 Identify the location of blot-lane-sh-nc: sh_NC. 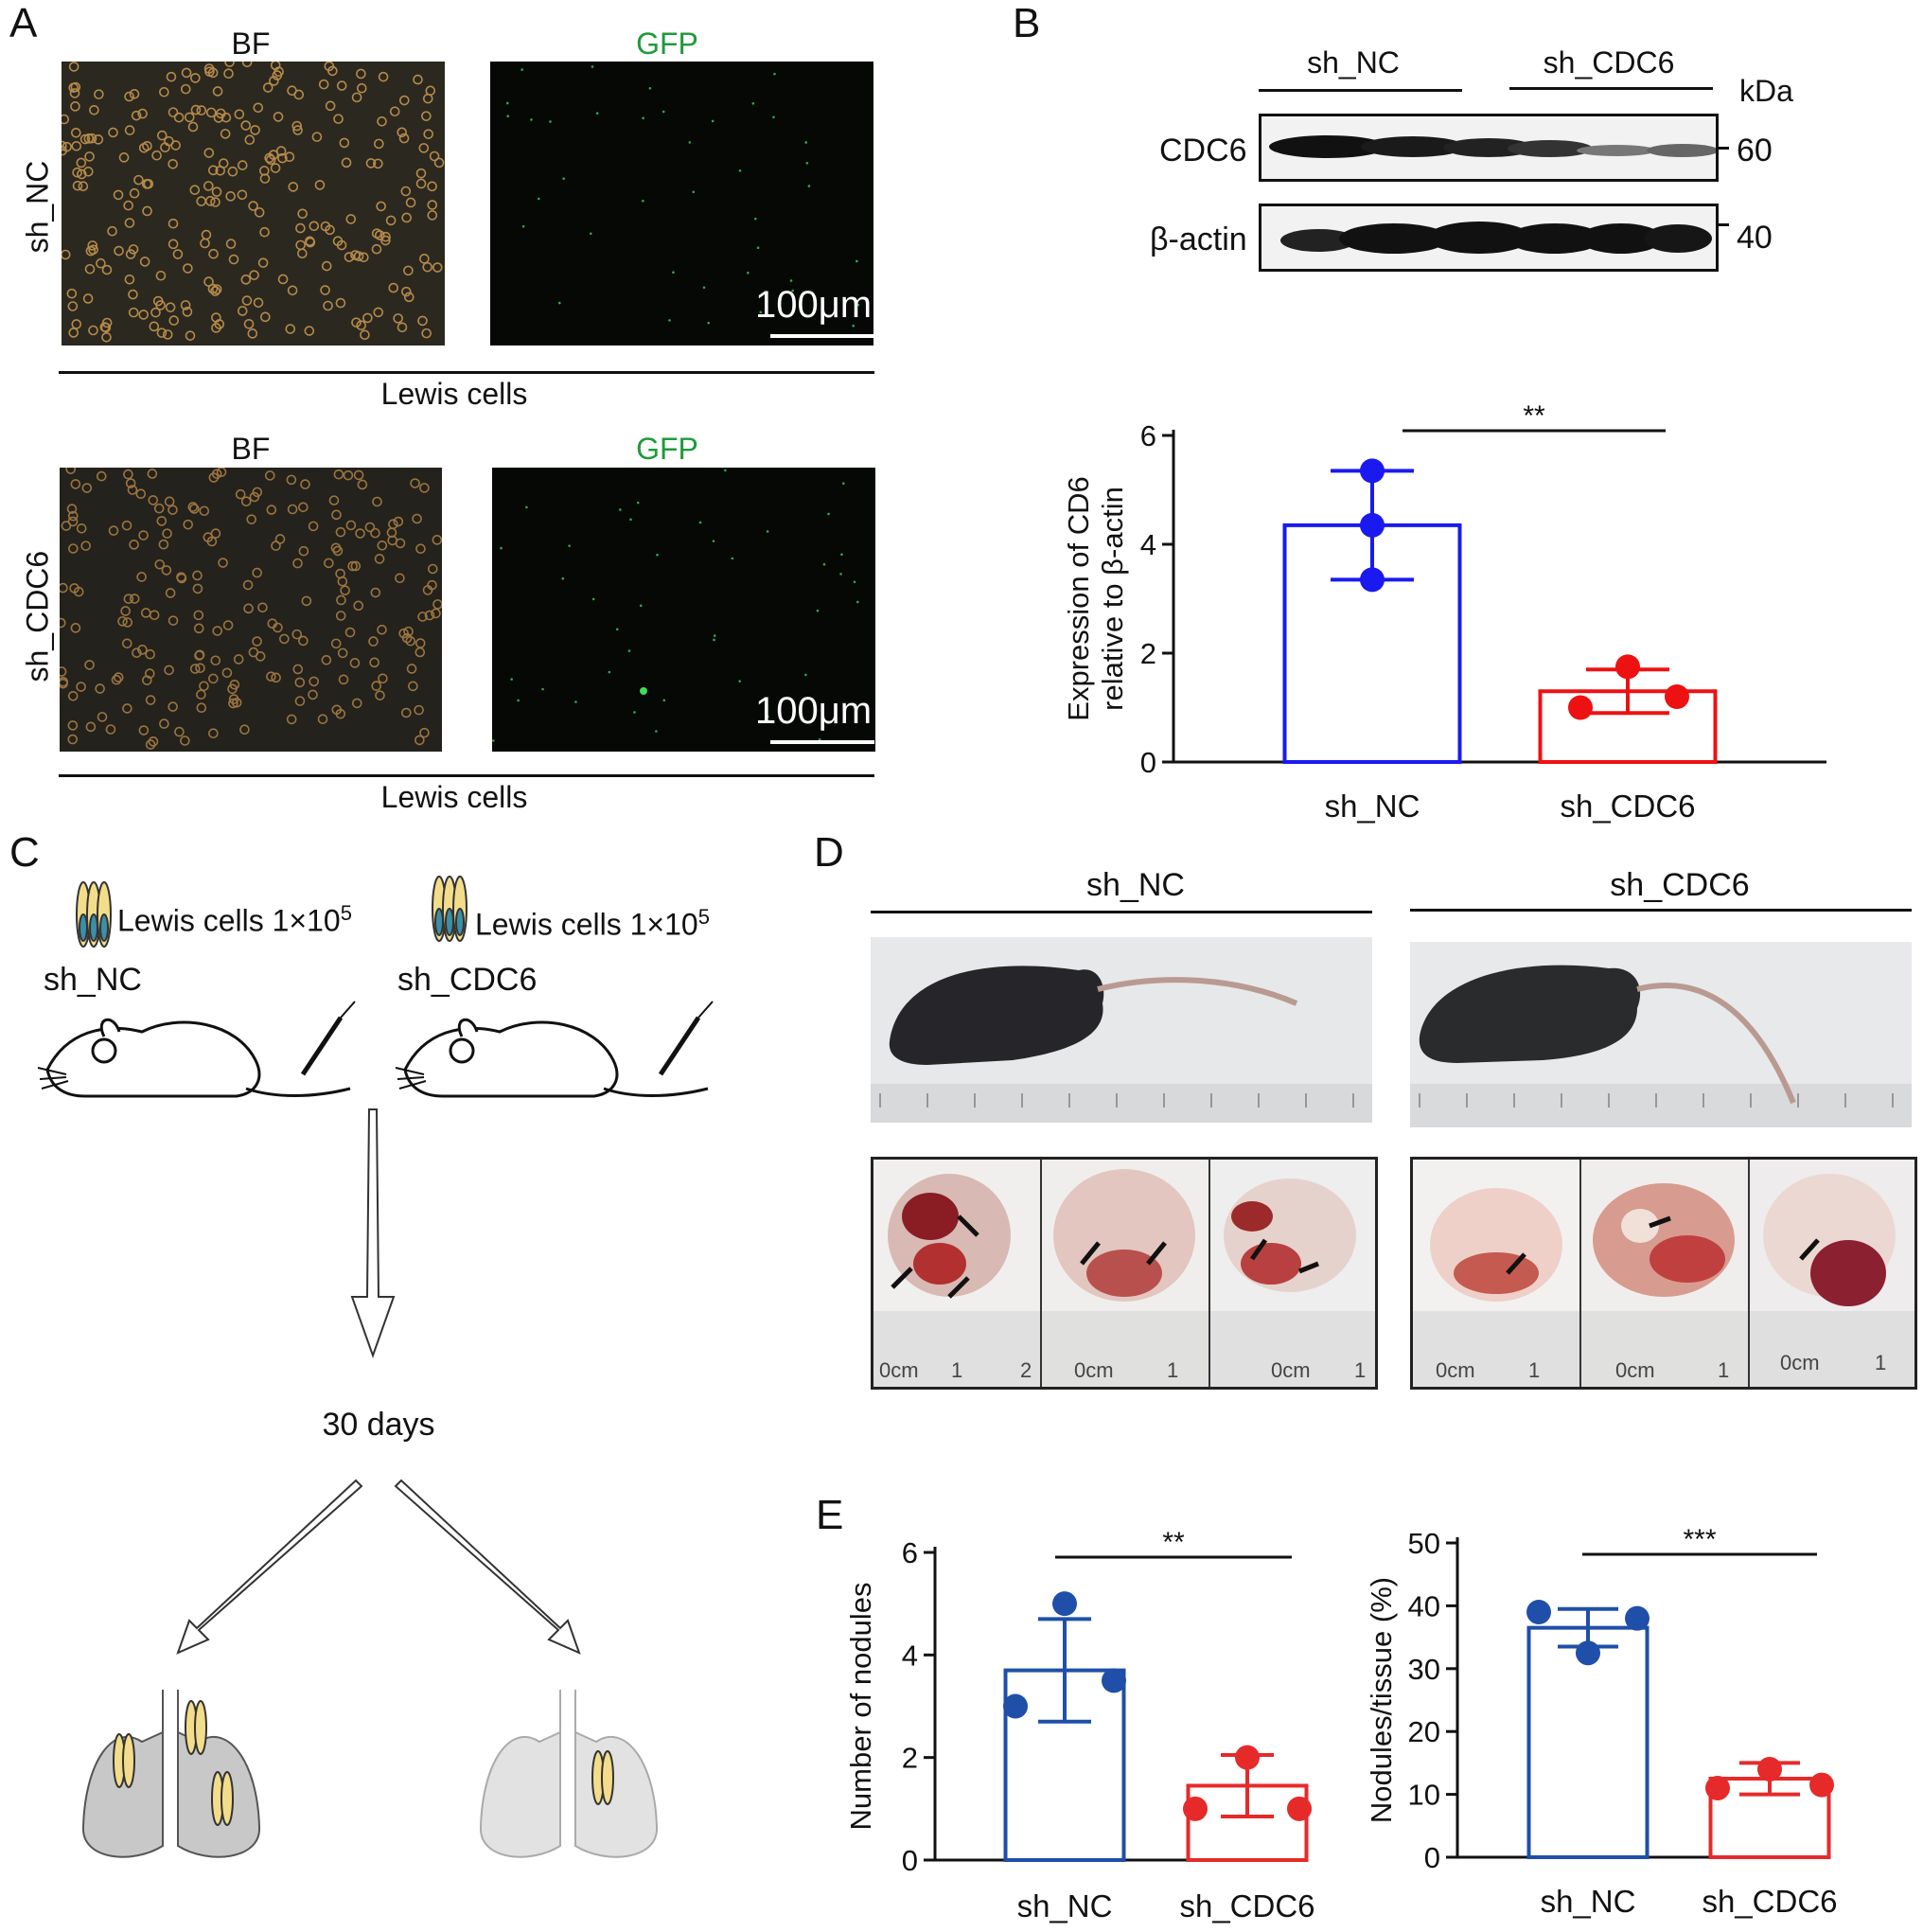
(1353, 63).